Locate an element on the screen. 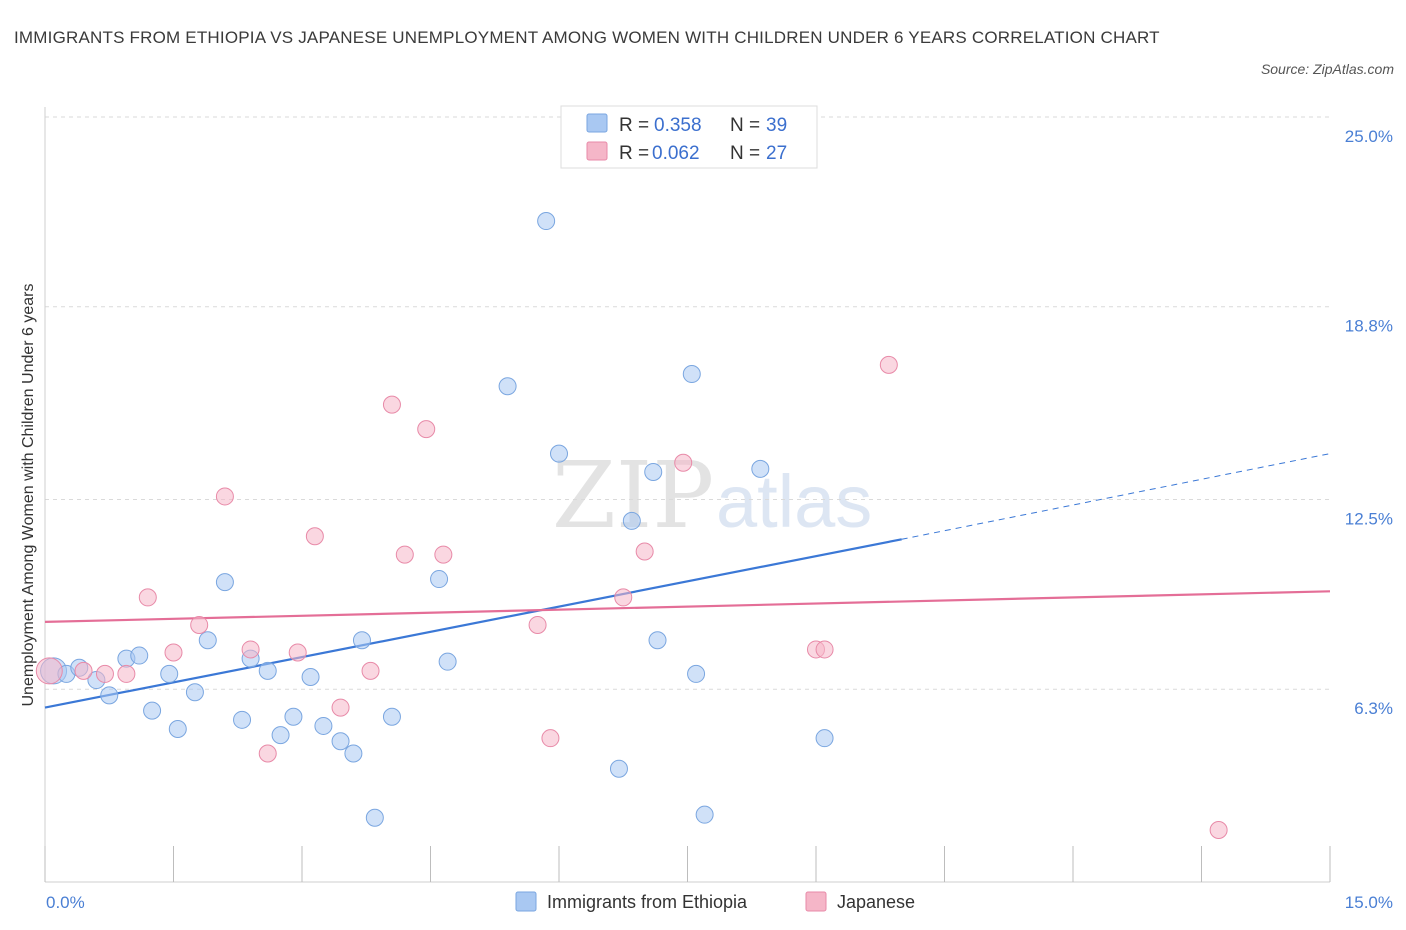  legend-n-value: 39 is located at coordinates (776, 125).